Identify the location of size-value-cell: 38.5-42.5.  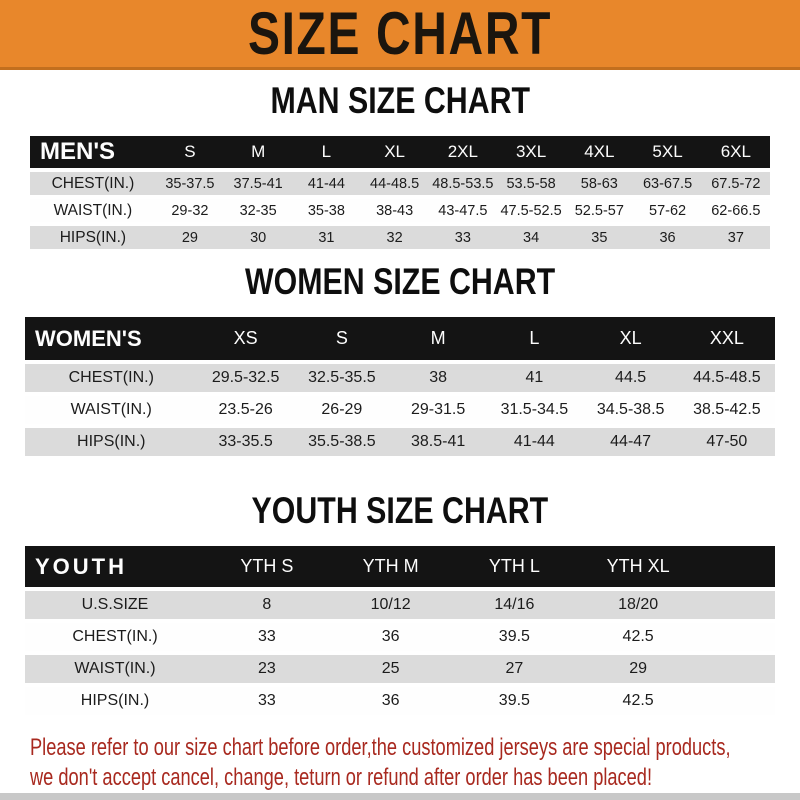
(726, 410).